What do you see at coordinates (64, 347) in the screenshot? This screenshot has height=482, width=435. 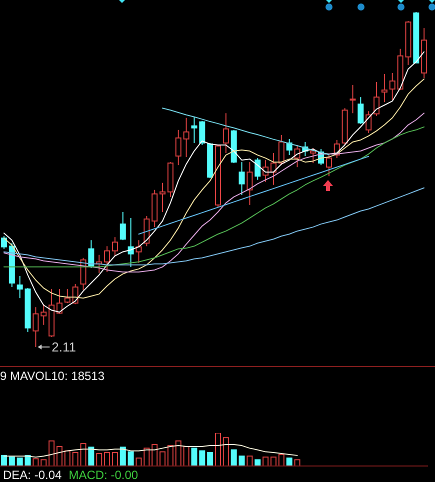 I see `annotation: 2.11` at bounding box center [64, 347].